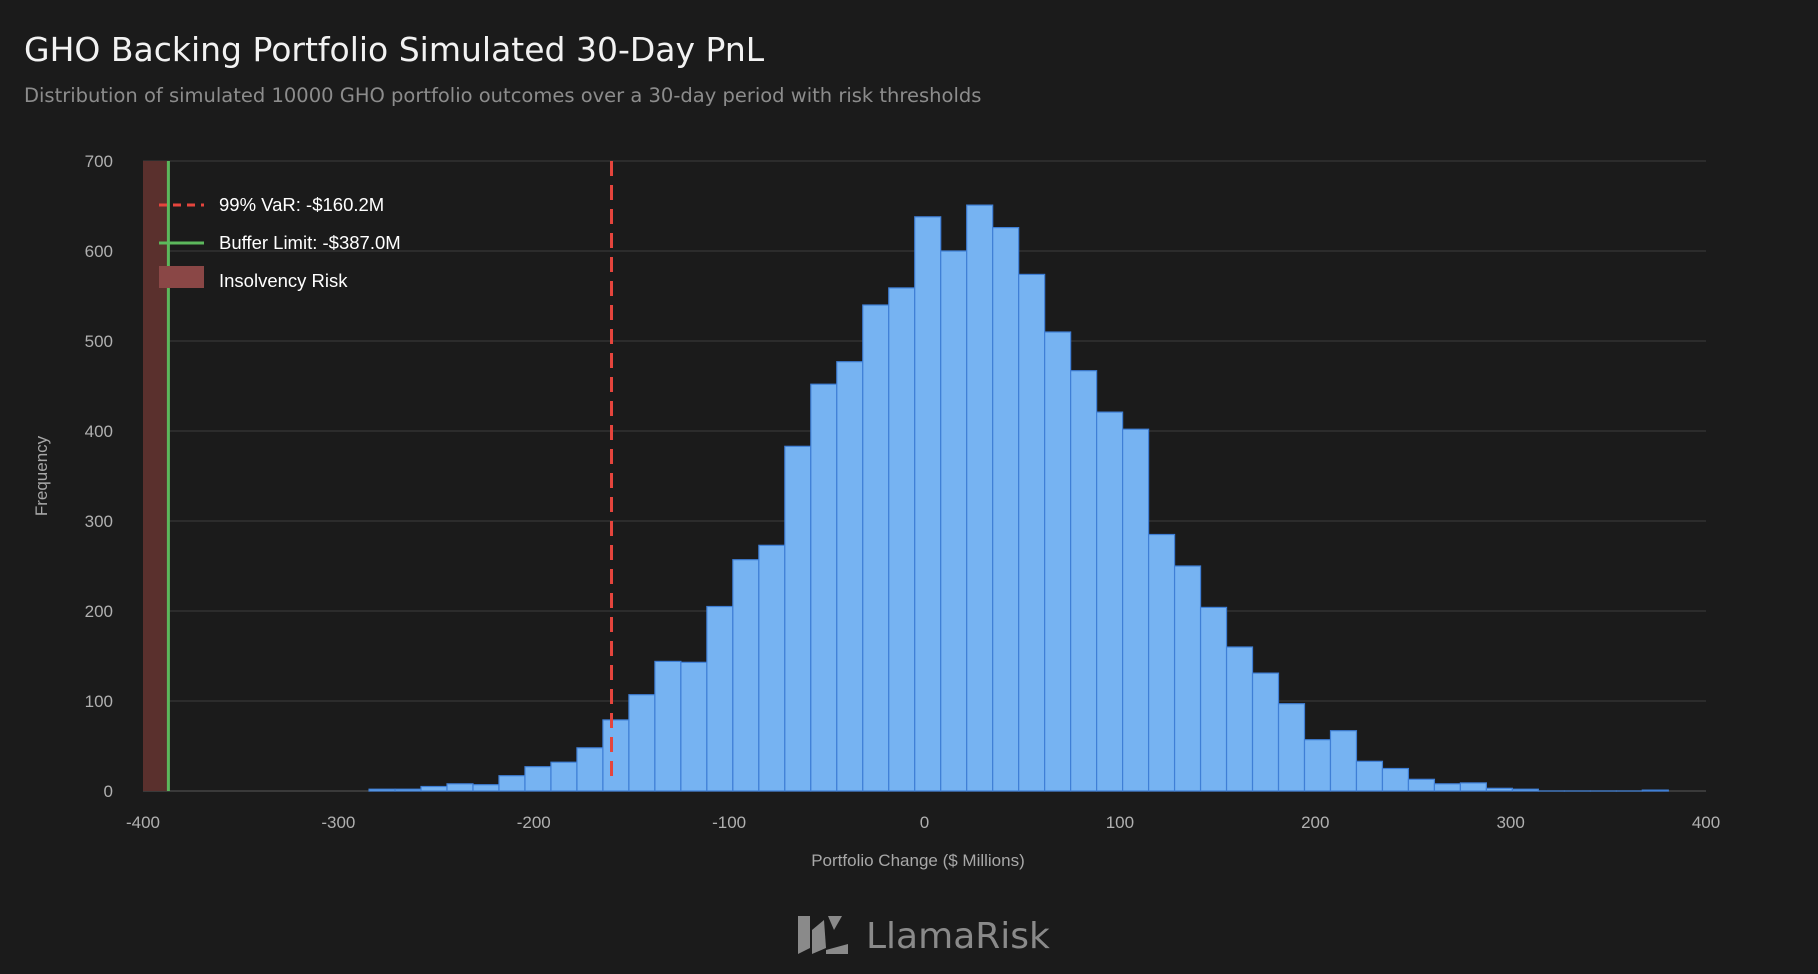 The width and height of the screenshot is (1818, 974). I want to click on y-tick-label: 500, so click(99, 341).